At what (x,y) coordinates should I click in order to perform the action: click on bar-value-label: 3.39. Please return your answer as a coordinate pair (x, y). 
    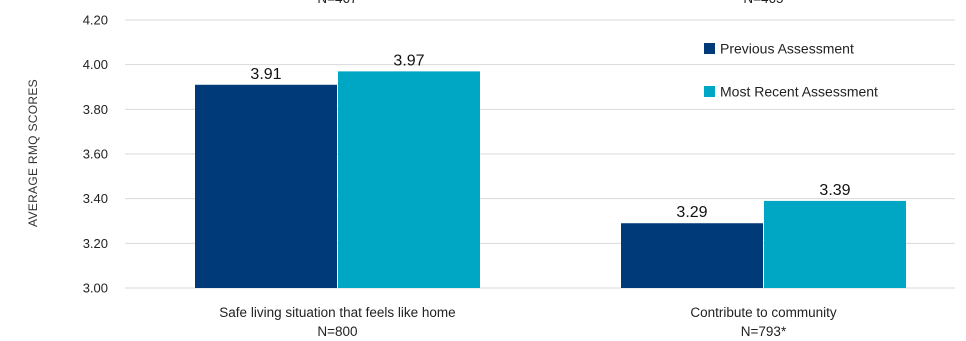
    Looking at the image, I should click on (834, 190).